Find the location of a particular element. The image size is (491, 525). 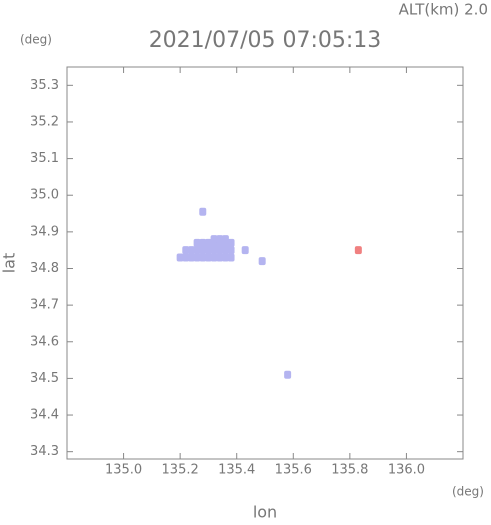

y-tick-label: 34.7 is located at coordinates (44, 305).